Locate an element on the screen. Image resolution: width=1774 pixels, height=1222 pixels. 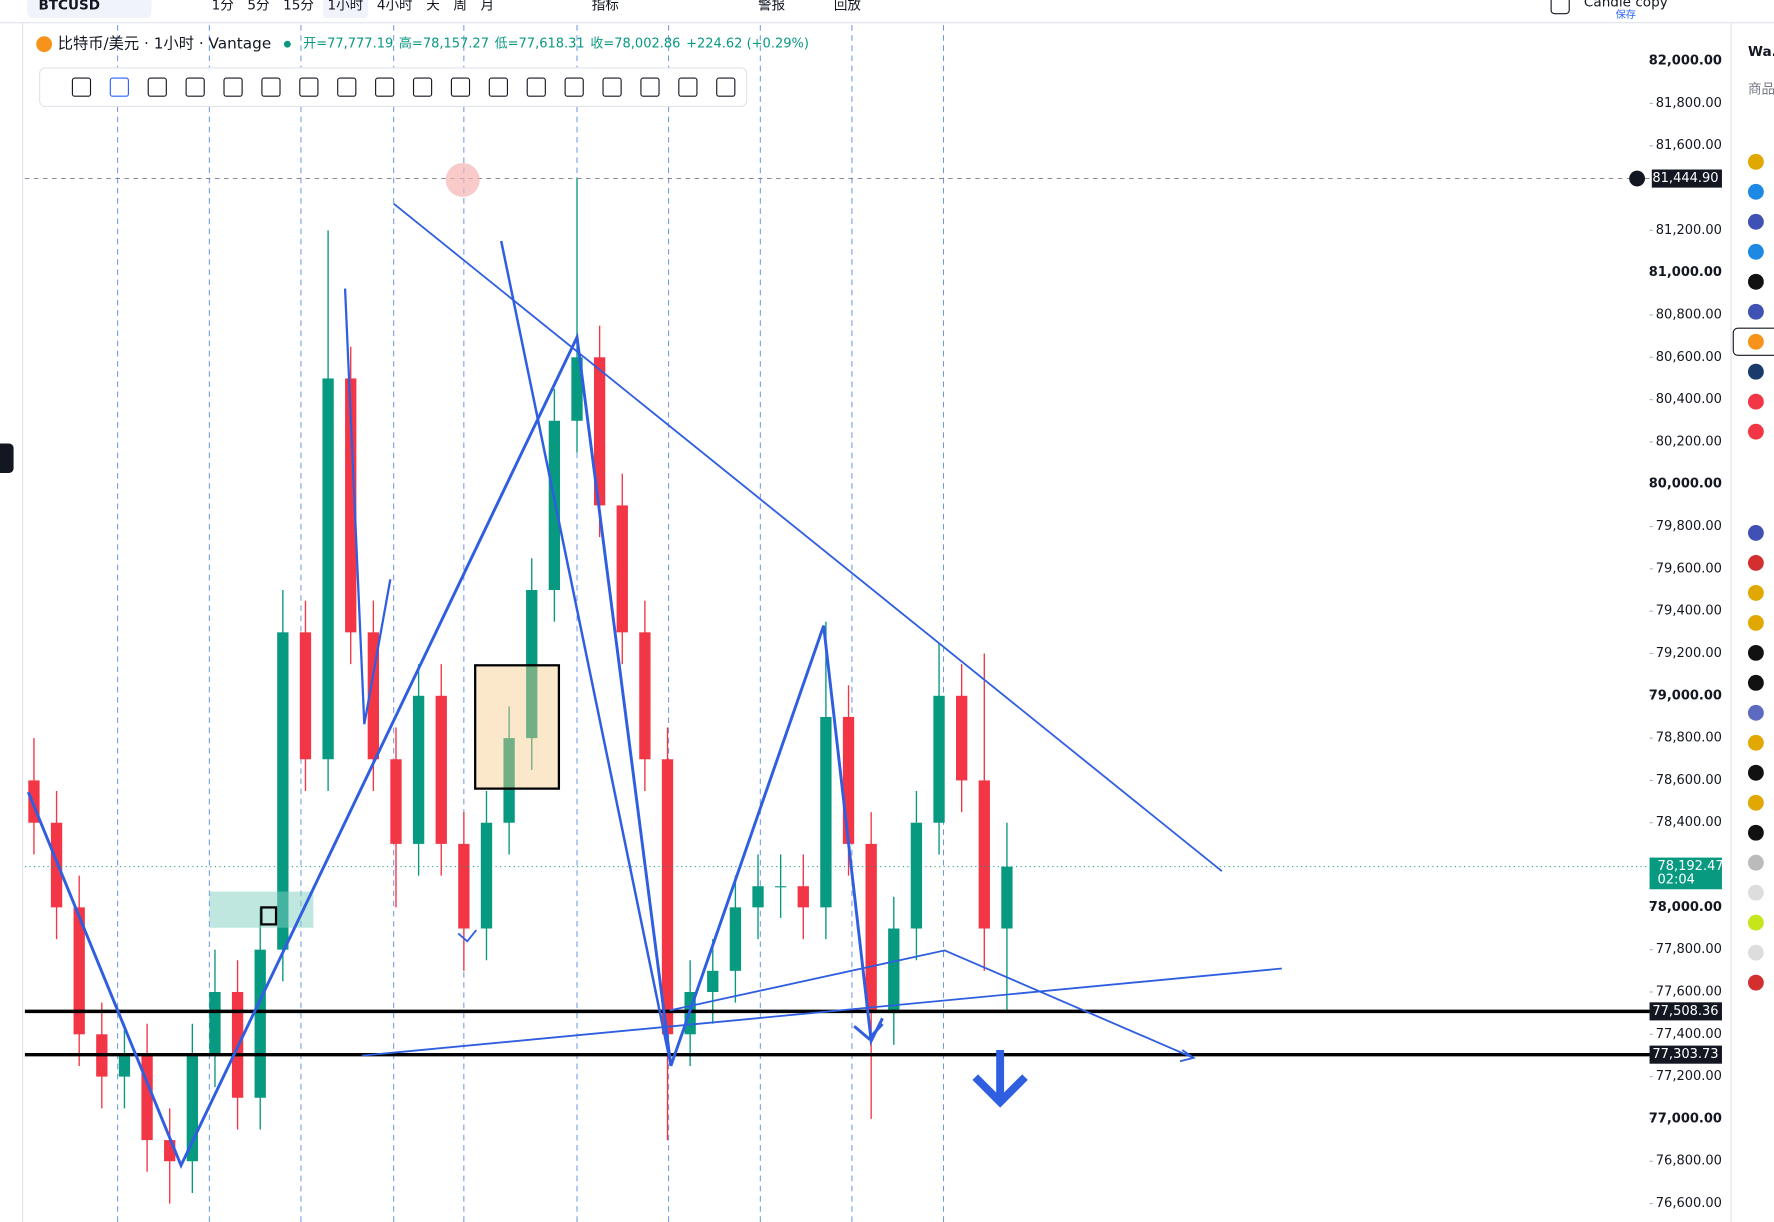
box-orange is located at coordinates (517, 727).